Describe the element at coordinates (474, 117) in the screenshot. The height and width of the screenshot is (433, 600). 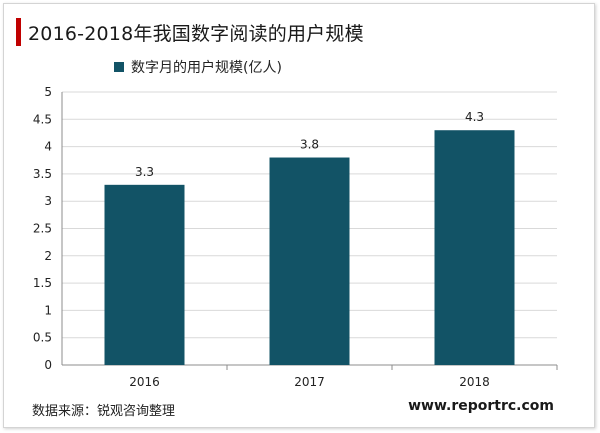
I see `data-label: 4.3` at that location.